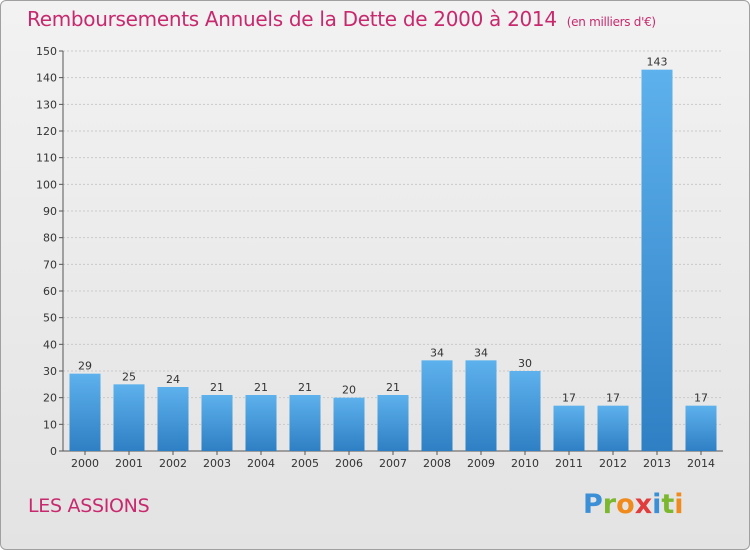 The height and width of the screenshot is (550, 750). I want to click on data-label: 20, so click(349, 390).